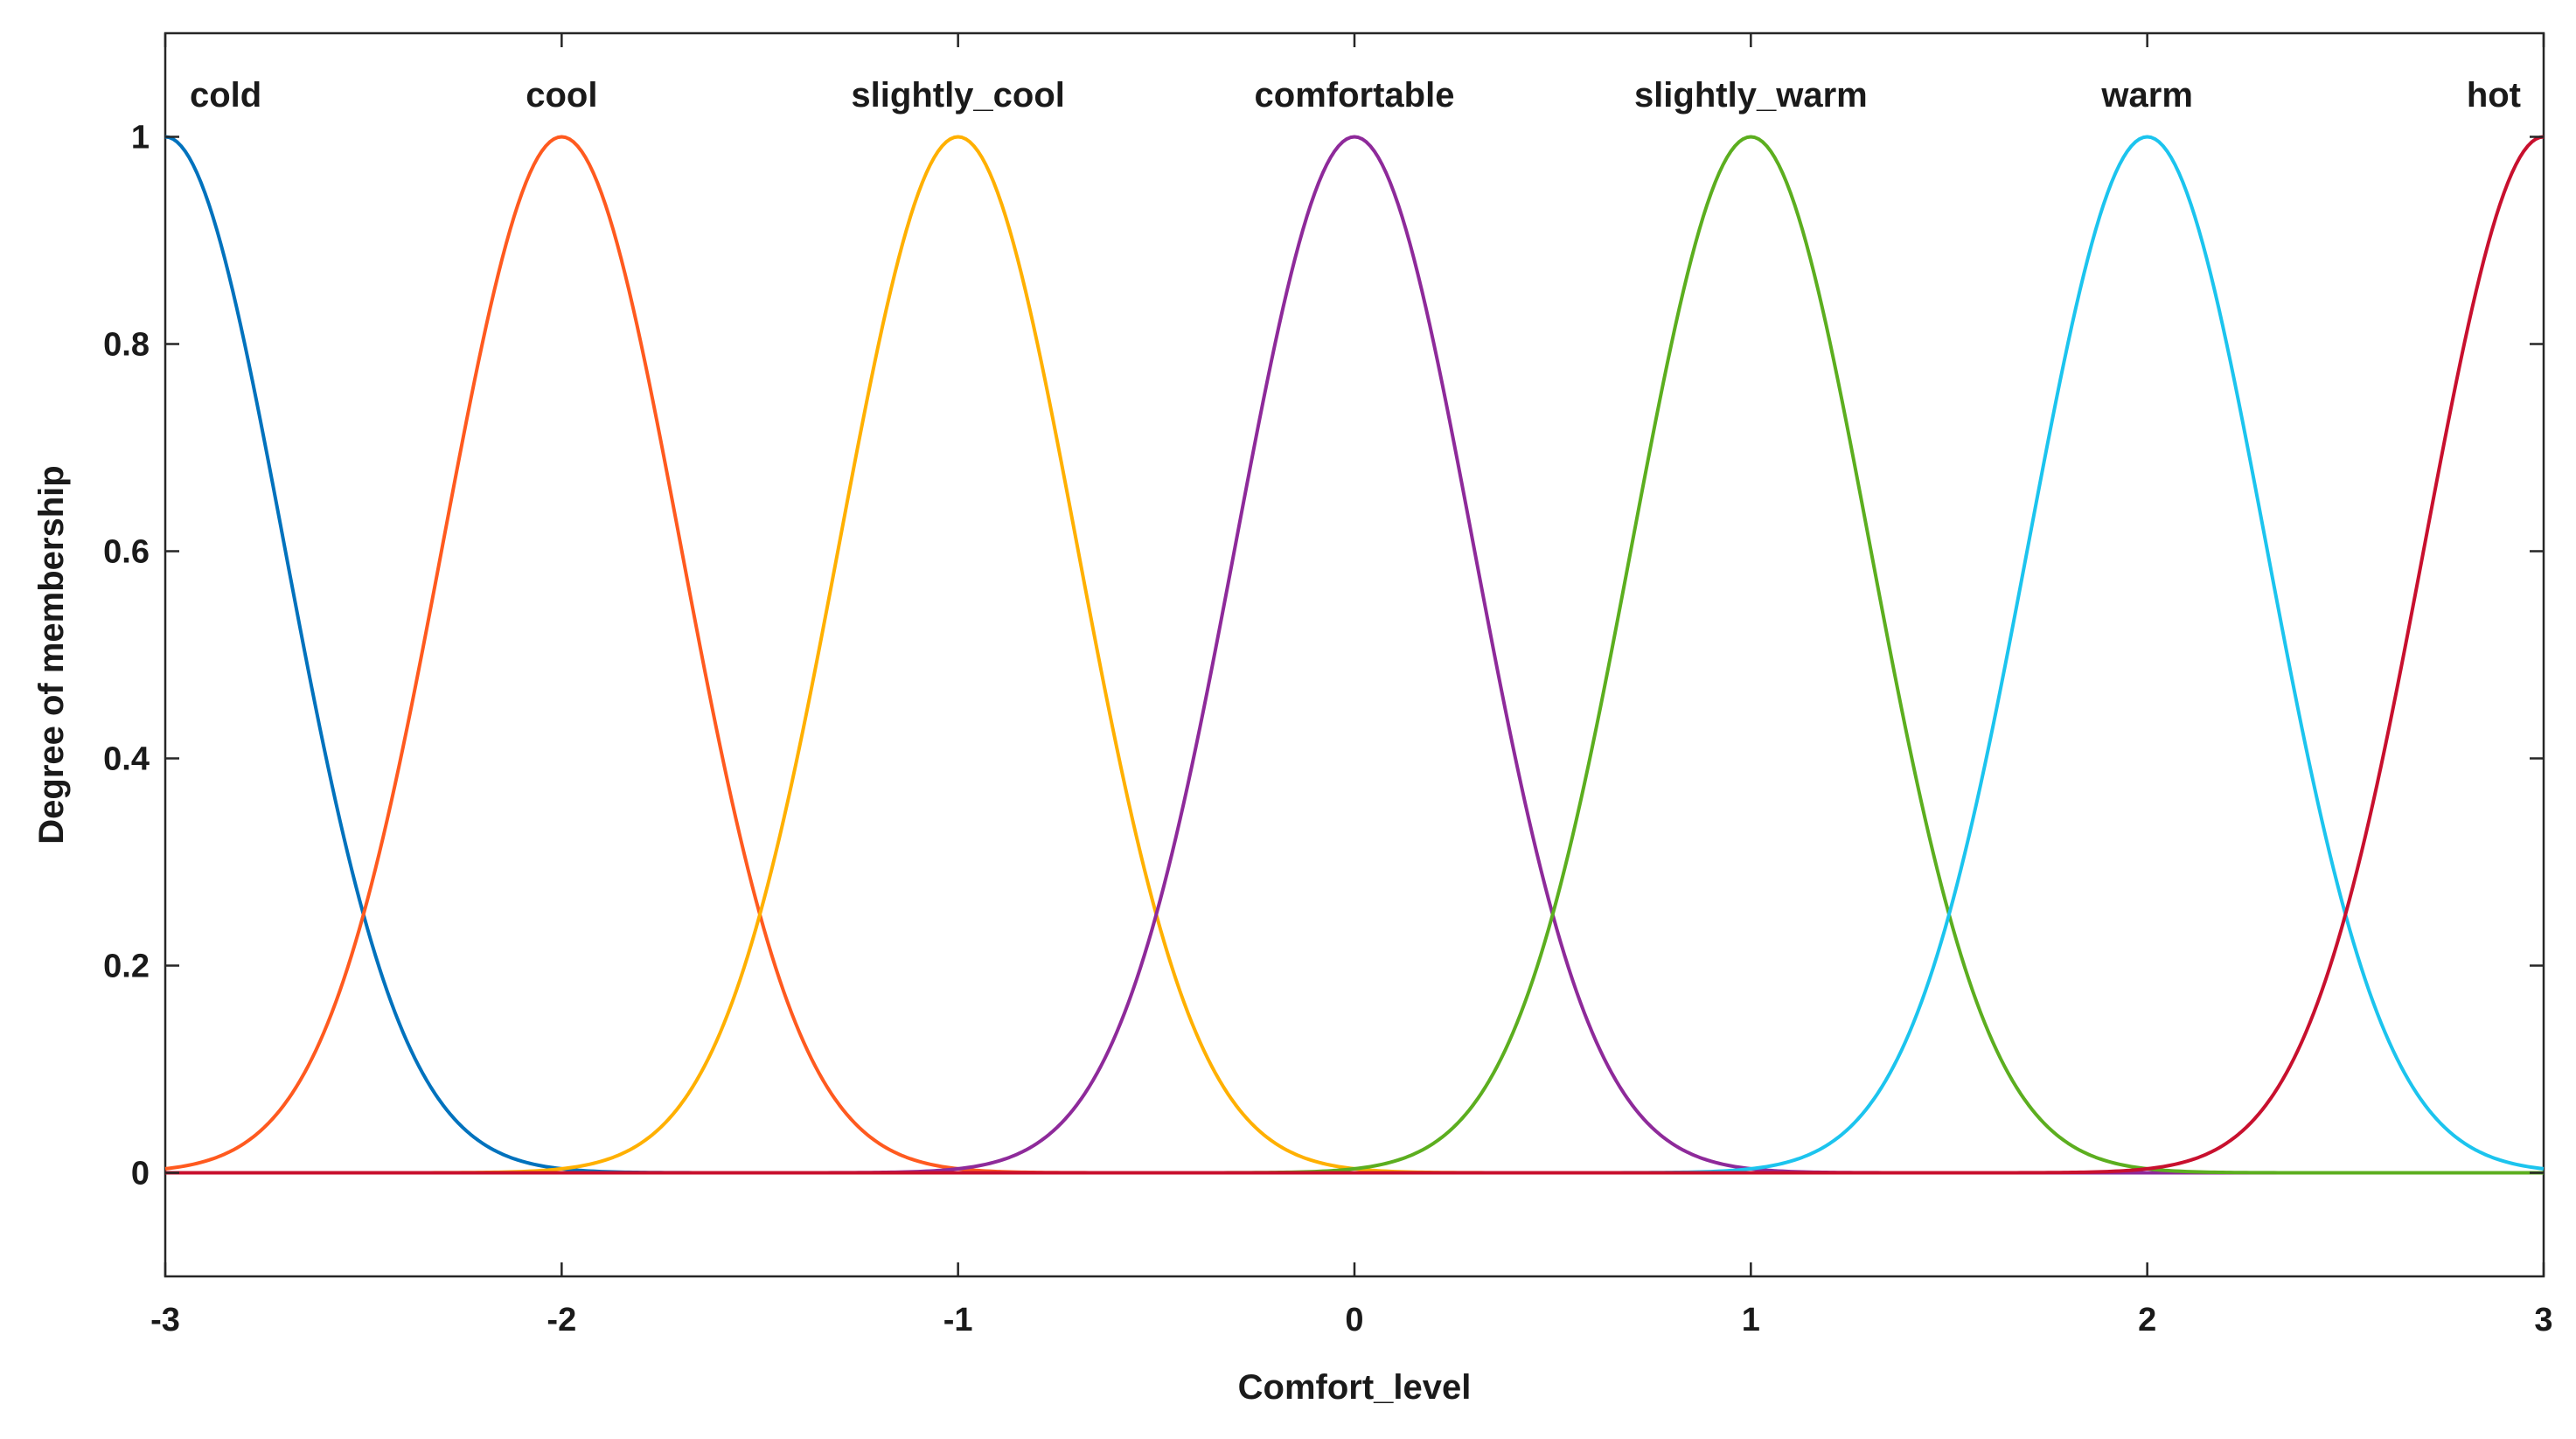 Image resolution: width=2576 pixels, height=1439 pixels. I want to click on membership-label-comfortable: comfortable, so click(1355, 95).